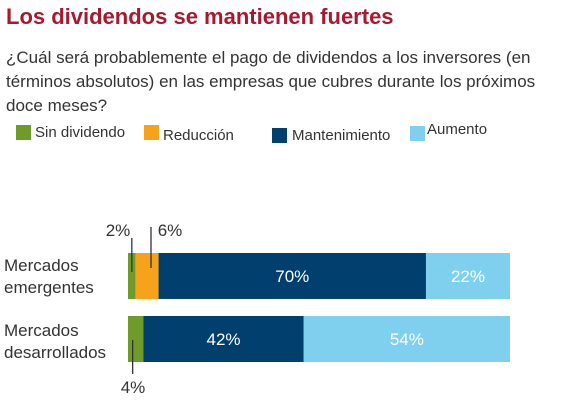 The width and height of the screenshot is (568, 404). What do you see at coordinates (118, 230) in the screenshot?
I see `data-label-0-0: 2%` at bounding box center [118, 230].